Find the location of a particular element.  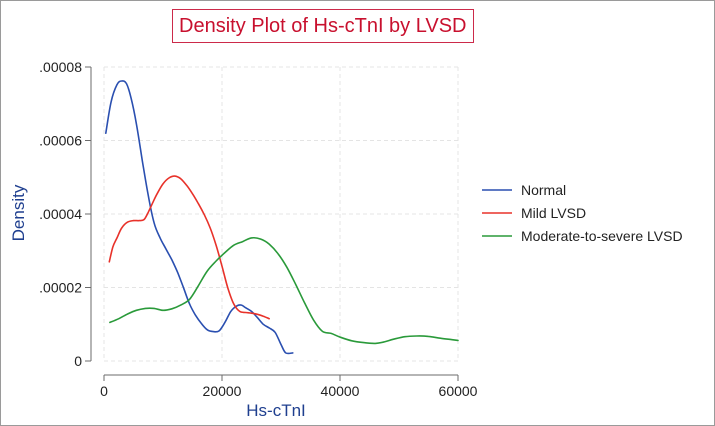

x-axis-title: Hs-cTnI is located at coordinates (276, 410).